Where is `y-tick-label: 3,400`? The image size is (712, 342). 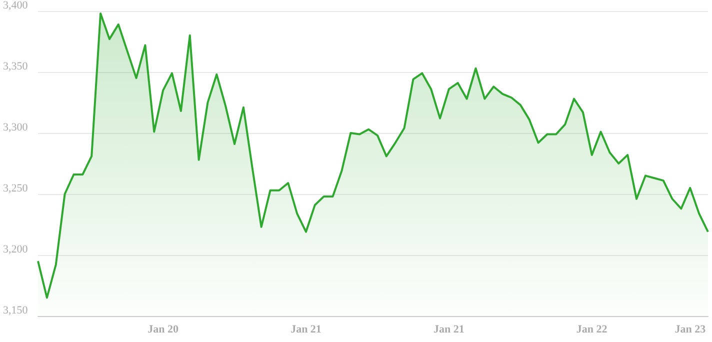
y-tick-label: 3,400 is located at coordinates (15, 6).